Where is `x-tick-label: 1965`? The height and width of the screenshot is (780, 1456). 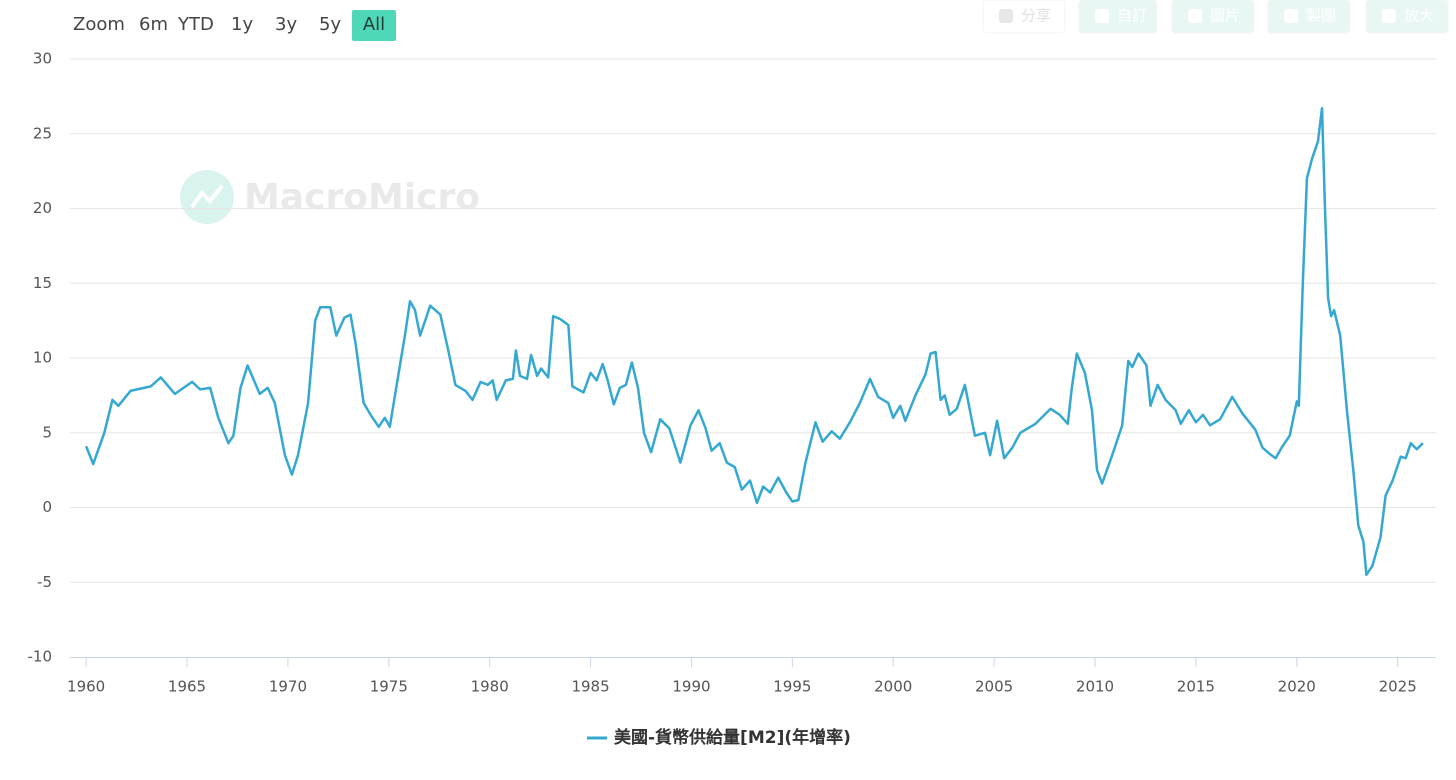 x-tick-label: 1965 is located at coordinates (187, 687).